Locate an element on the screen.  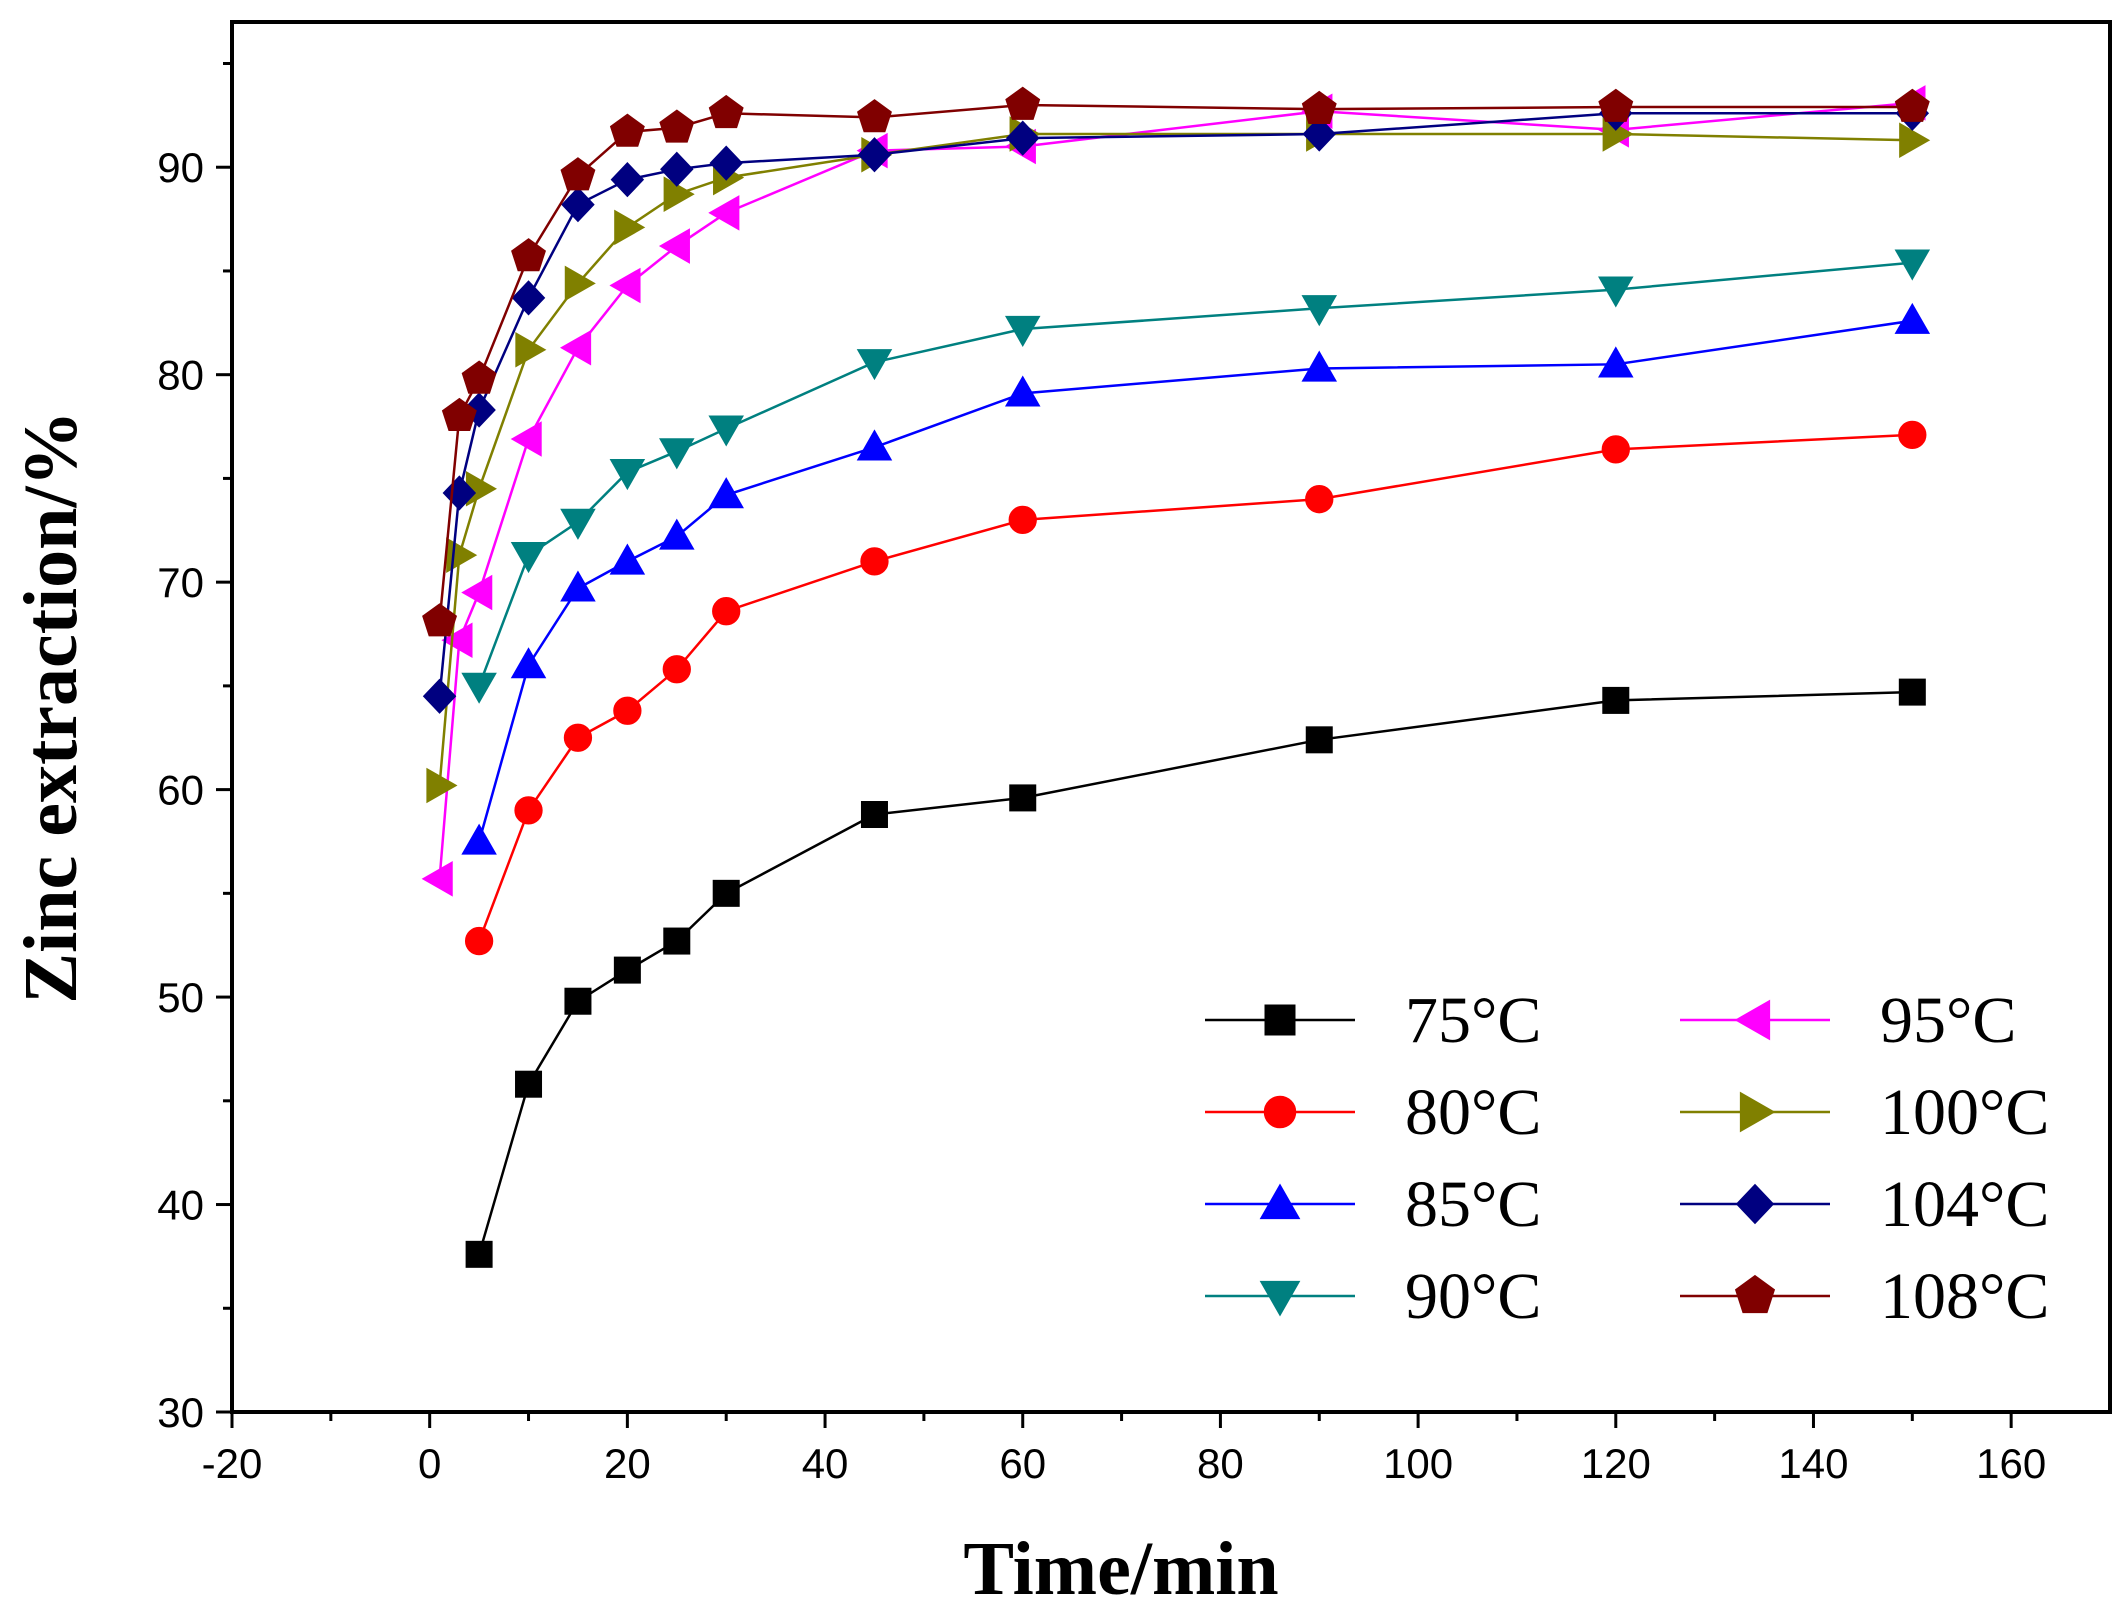
y-axis-title: Zinc extraction/% is located at coordinates (51, 706).